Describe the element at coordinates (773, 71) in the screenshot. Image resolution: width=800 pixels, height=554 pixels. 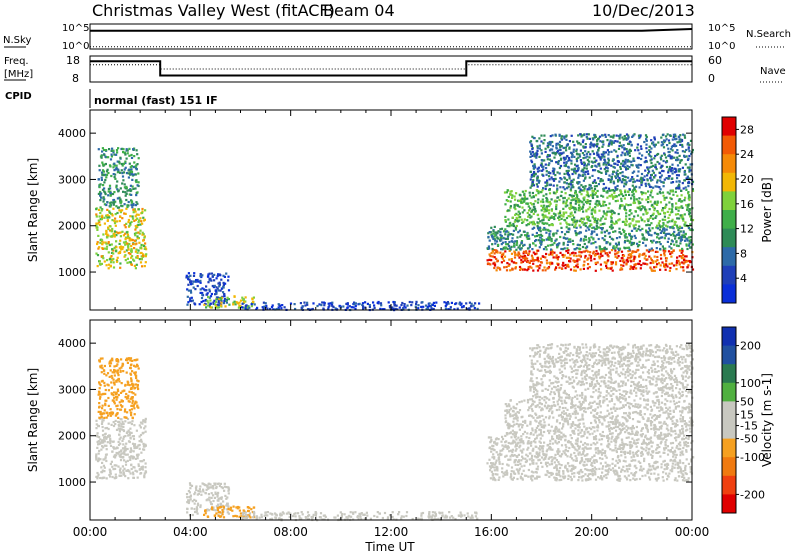
I see `nave-axis-title: Nave` at that location.